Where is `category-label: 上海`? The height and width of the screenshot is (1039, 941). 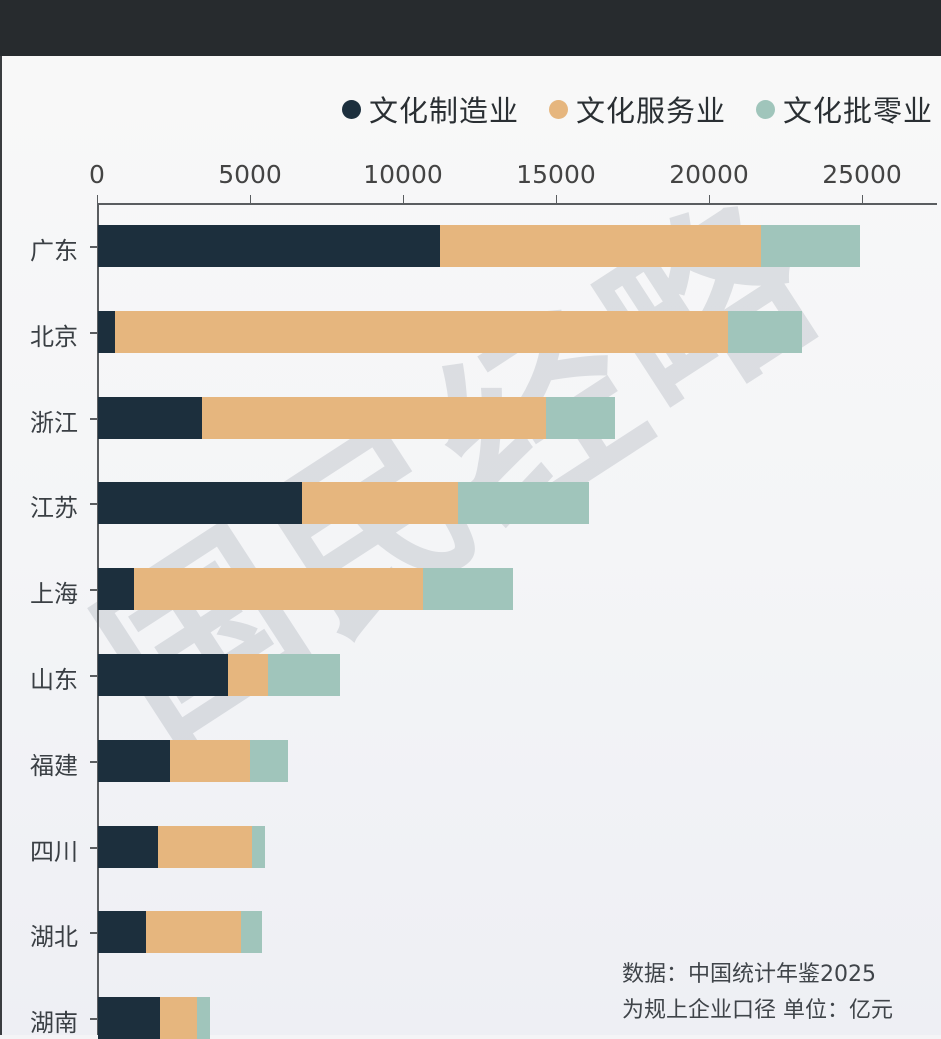 category-label: 上海 is located at coordinates (54, 594).